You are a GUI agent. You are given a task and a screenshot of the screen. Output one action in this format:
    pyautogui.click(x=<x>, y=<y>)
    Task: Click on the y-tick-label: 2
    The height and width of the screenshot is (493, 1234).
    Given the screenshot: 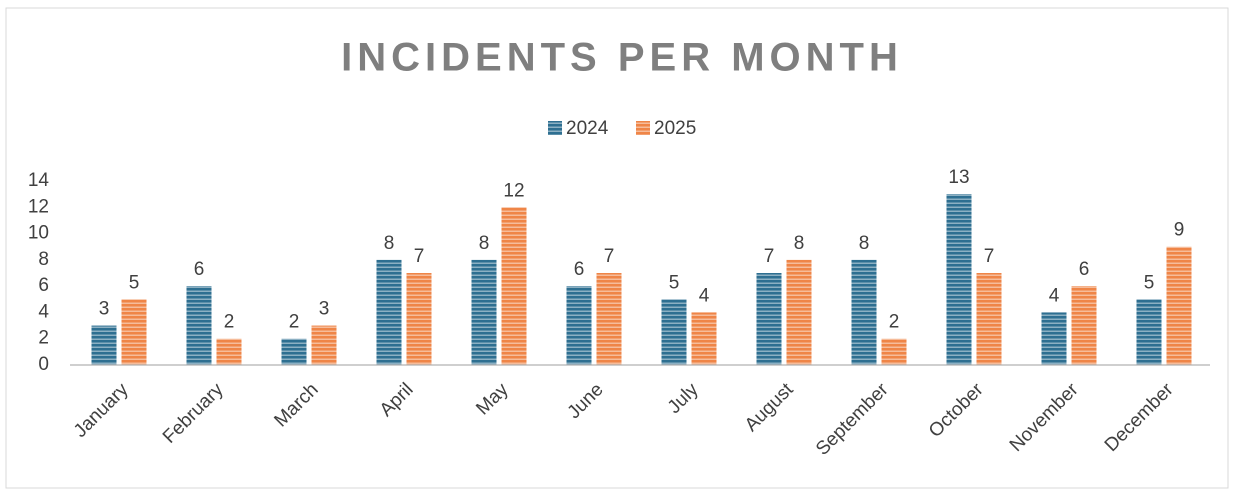 What is the action you would take?
    pyautogui.click(x=43, y=338)
    